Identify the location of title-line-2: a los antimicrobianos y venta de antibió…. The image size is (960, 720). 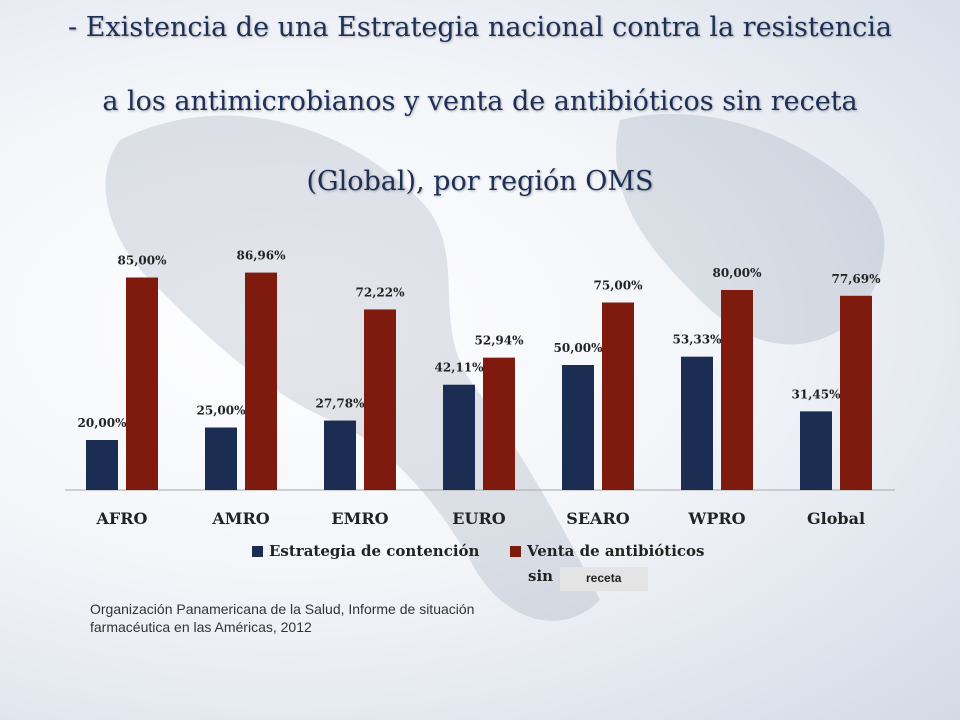
(480, 101).